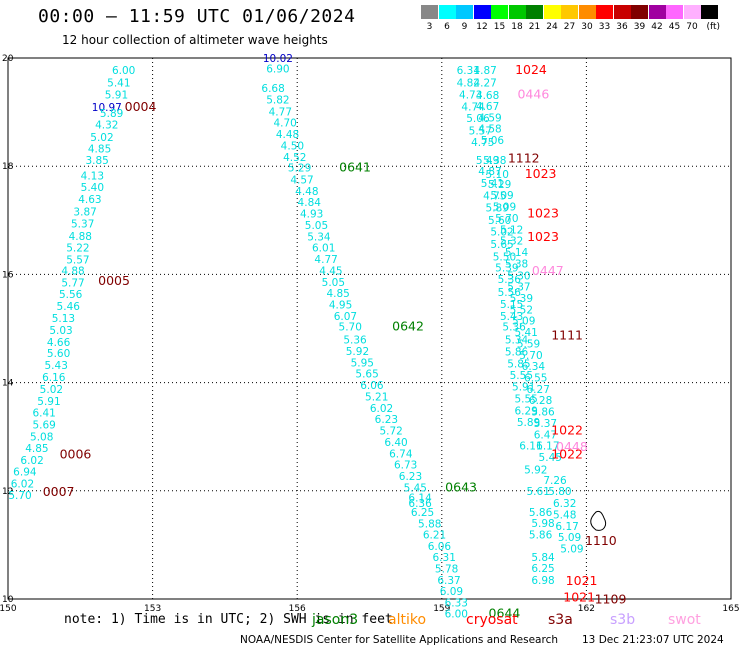 This screenshot has width=740, height=650. Describe the element at coordinates (521, 299) in the screenshot. I see `wave-height-label: 5.39` at that location.